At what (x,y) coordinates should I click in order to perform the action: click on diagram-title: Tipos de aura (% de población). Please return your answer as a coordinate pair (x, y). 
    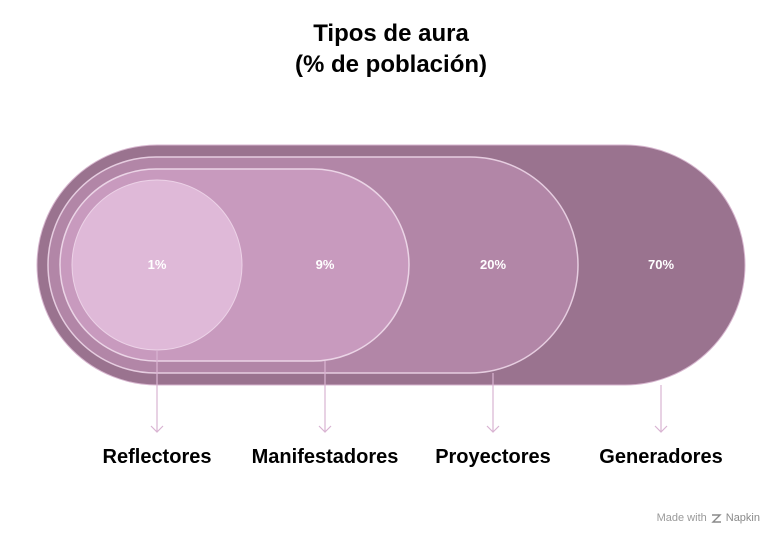
    Looking at the image, I should click on (391, 49).